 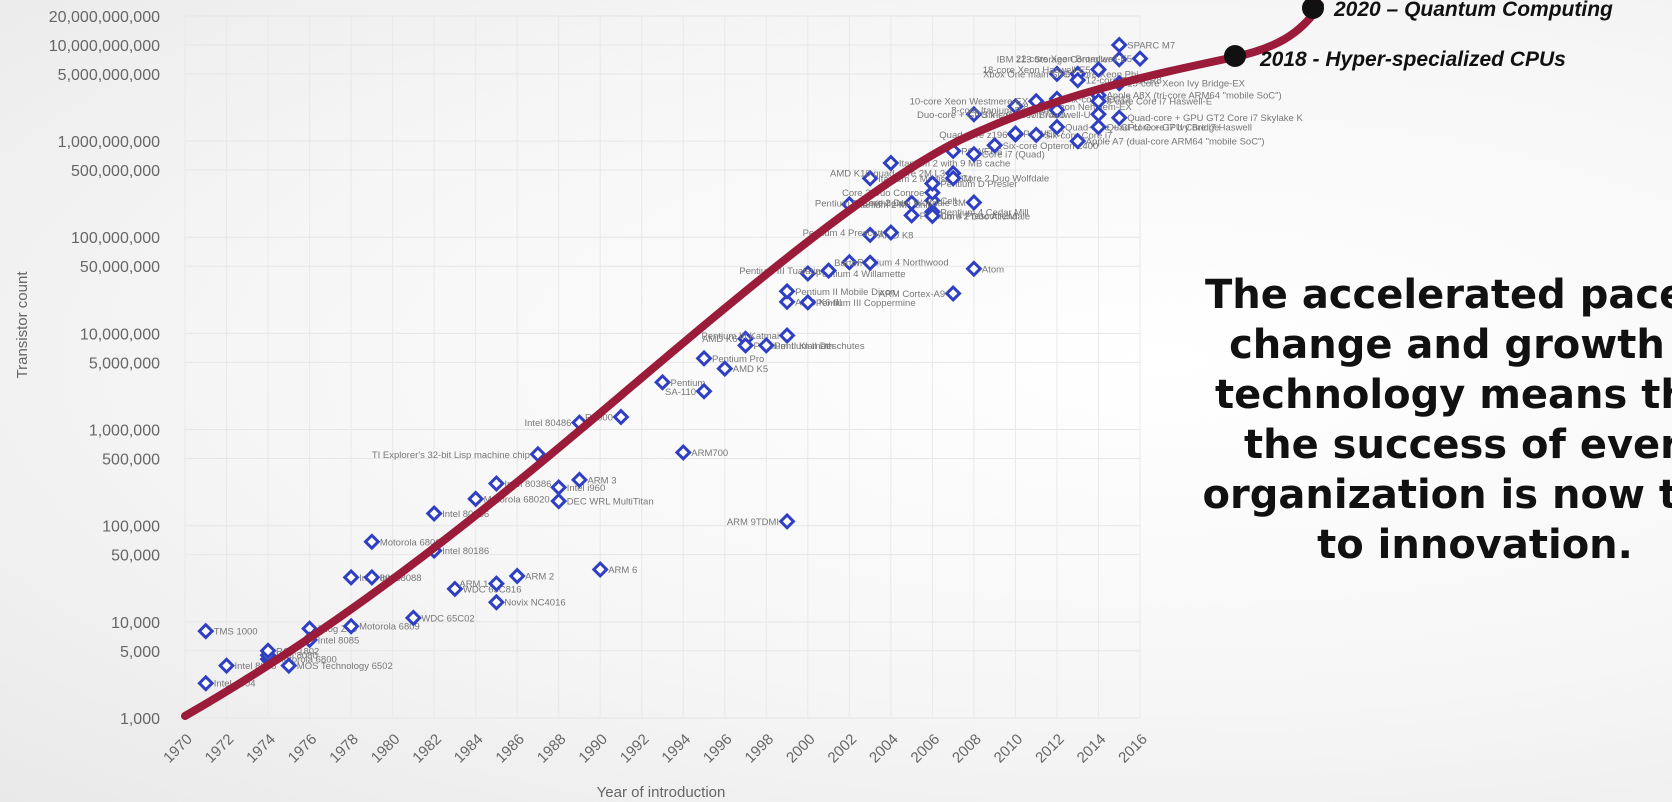 What do you see at coordinates (788, 271) in the screenshot?
I see `data-point: Pentium III Tualatin` at bounding box center [788, 271].